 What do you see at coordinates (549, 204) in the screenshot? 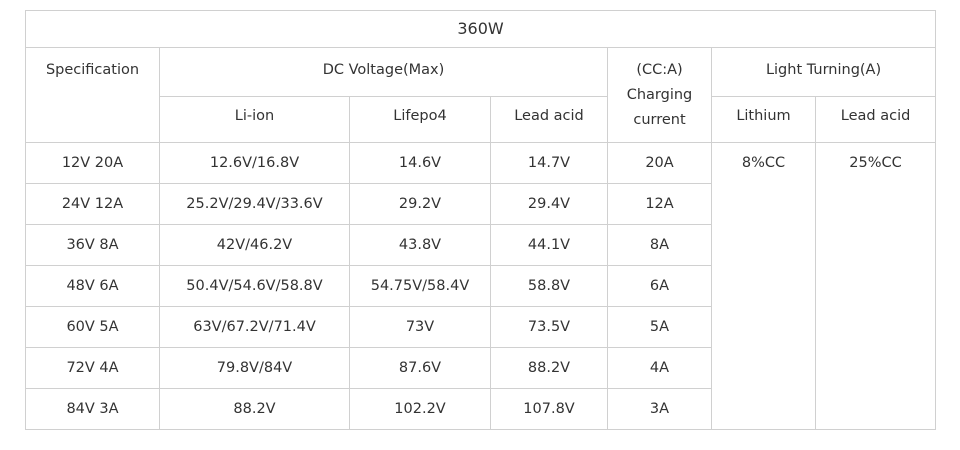
I see `data-cell: 29.4V` at bounding box center [549, 204].